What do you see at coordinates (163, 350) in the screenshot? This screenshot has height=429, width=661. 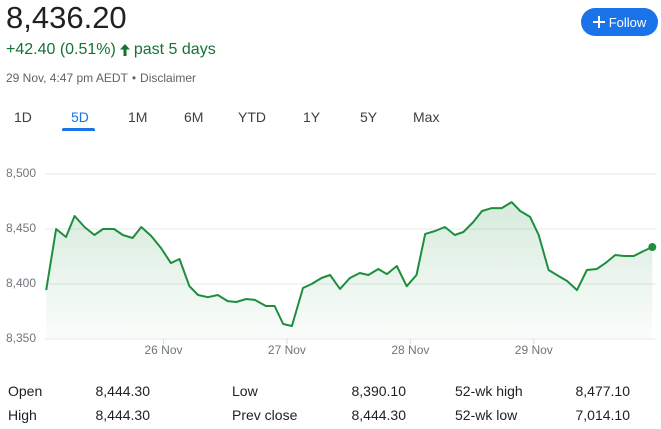 I see `x-tick-label: 26 Nov` at bounding box center [163, 350].